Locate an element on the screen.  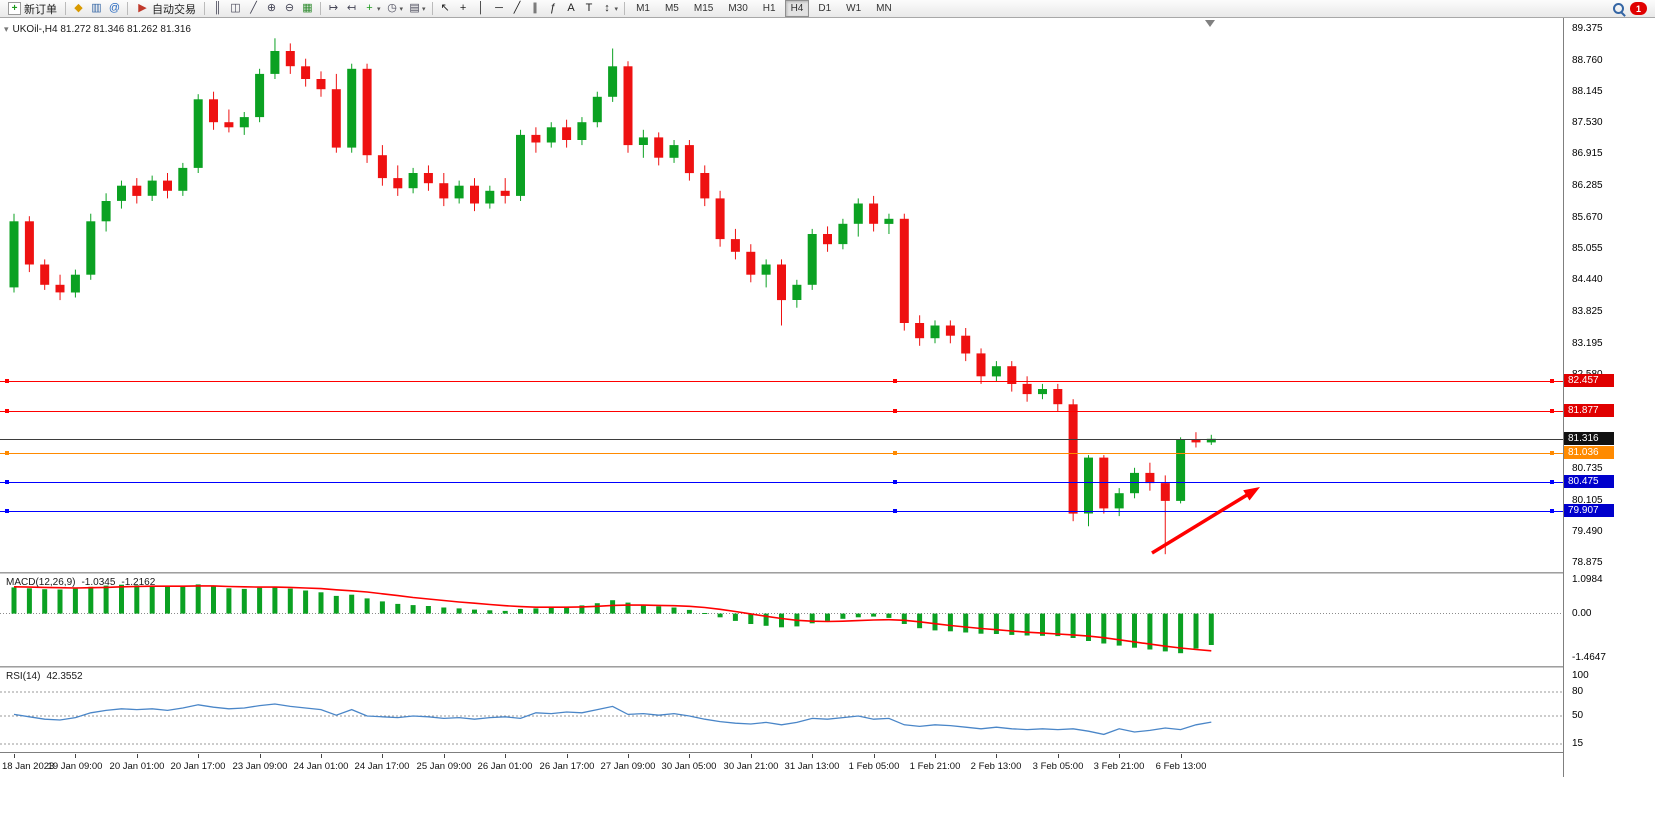
search-icon is located at coordinates (1618, 8).